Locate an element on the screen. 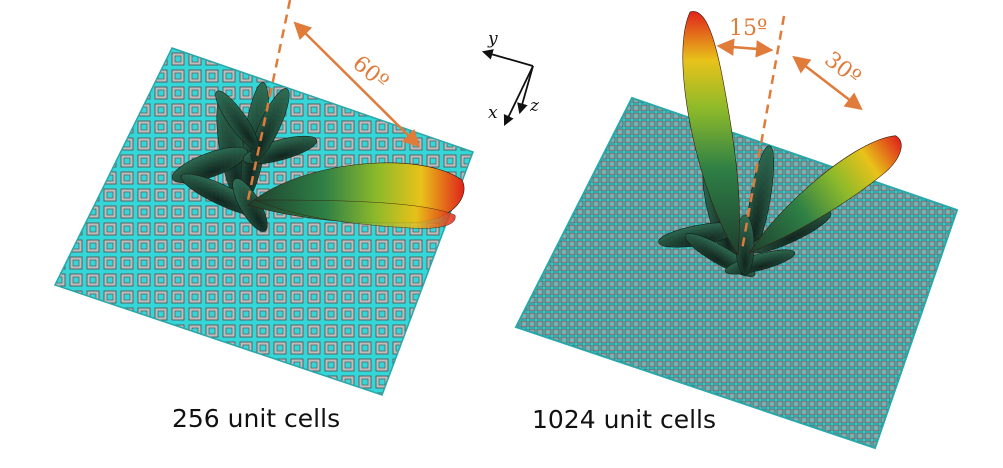 This screenshot has height=468, width=1003. normal-guide-right is located at coordinates (763, 133).